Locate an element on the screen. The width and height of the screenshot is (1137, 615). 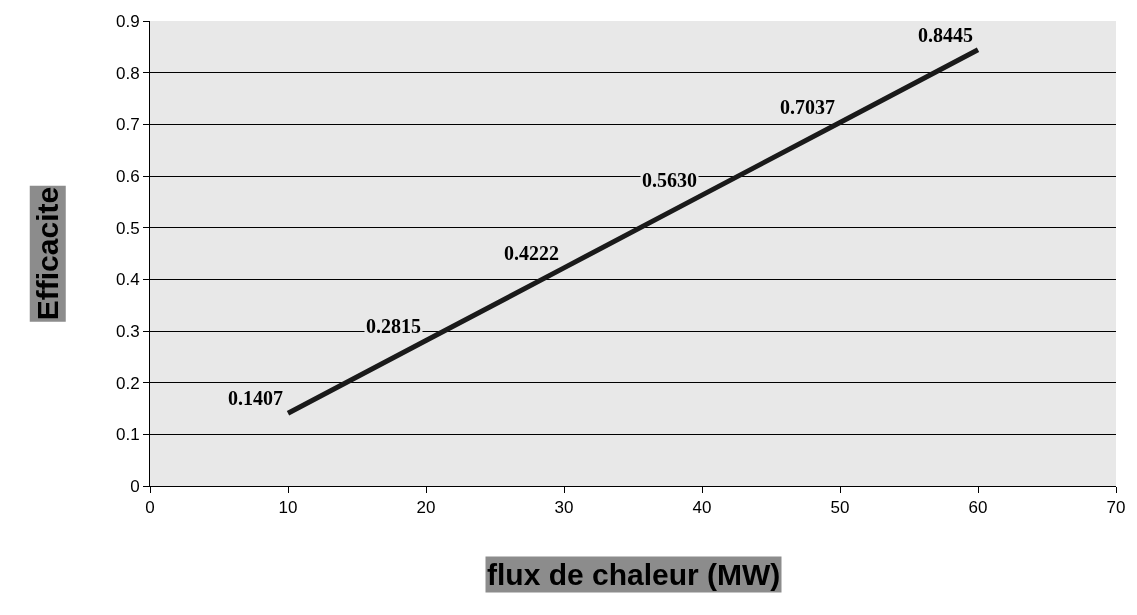
y-axis-title: Efficacite is located at coordinates (48, 253).